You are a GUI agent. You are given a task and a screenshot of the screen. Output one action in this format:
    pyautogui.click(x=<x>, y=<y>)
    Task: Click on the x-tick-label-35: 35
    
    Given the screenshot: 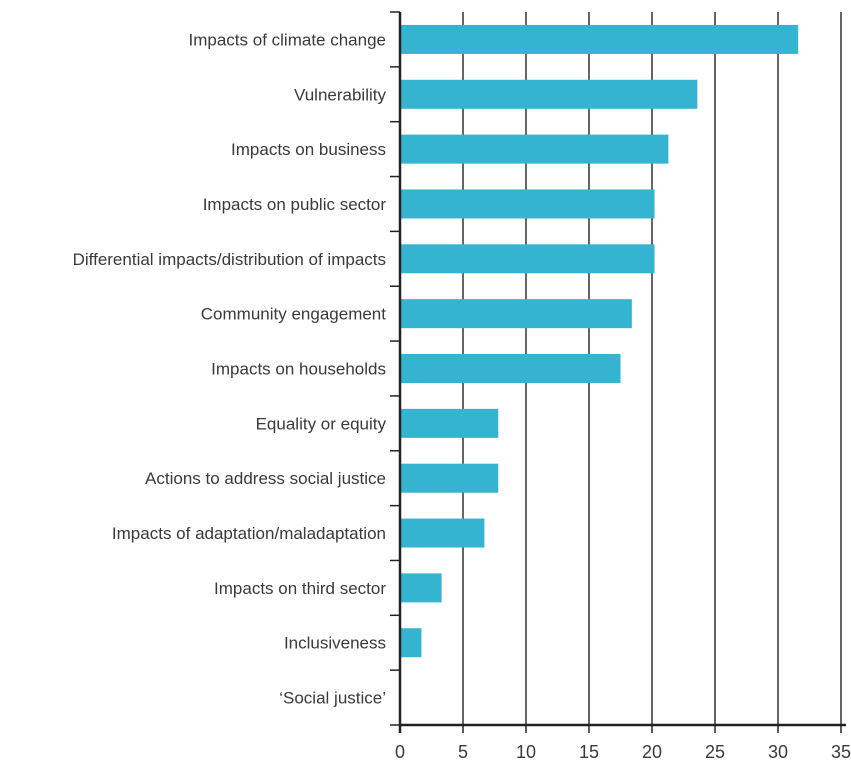 What is the action you would take?
    pyautogui.click(x=841, y=752)
    